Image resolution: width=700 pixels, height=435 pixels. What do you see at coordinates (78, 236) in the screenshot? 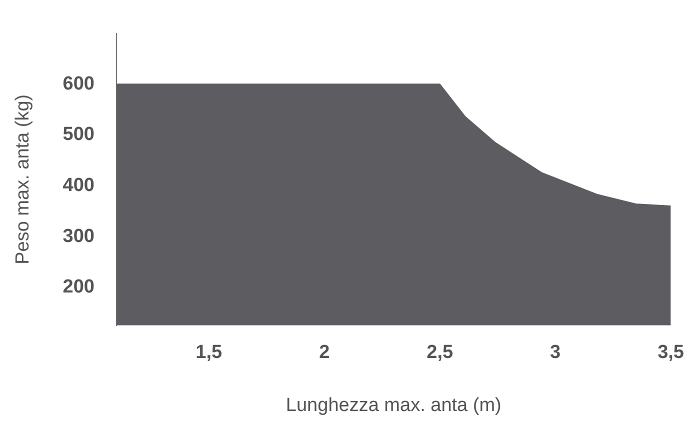
I see `y-tick-label: 300` at bounding box center [78, 236].